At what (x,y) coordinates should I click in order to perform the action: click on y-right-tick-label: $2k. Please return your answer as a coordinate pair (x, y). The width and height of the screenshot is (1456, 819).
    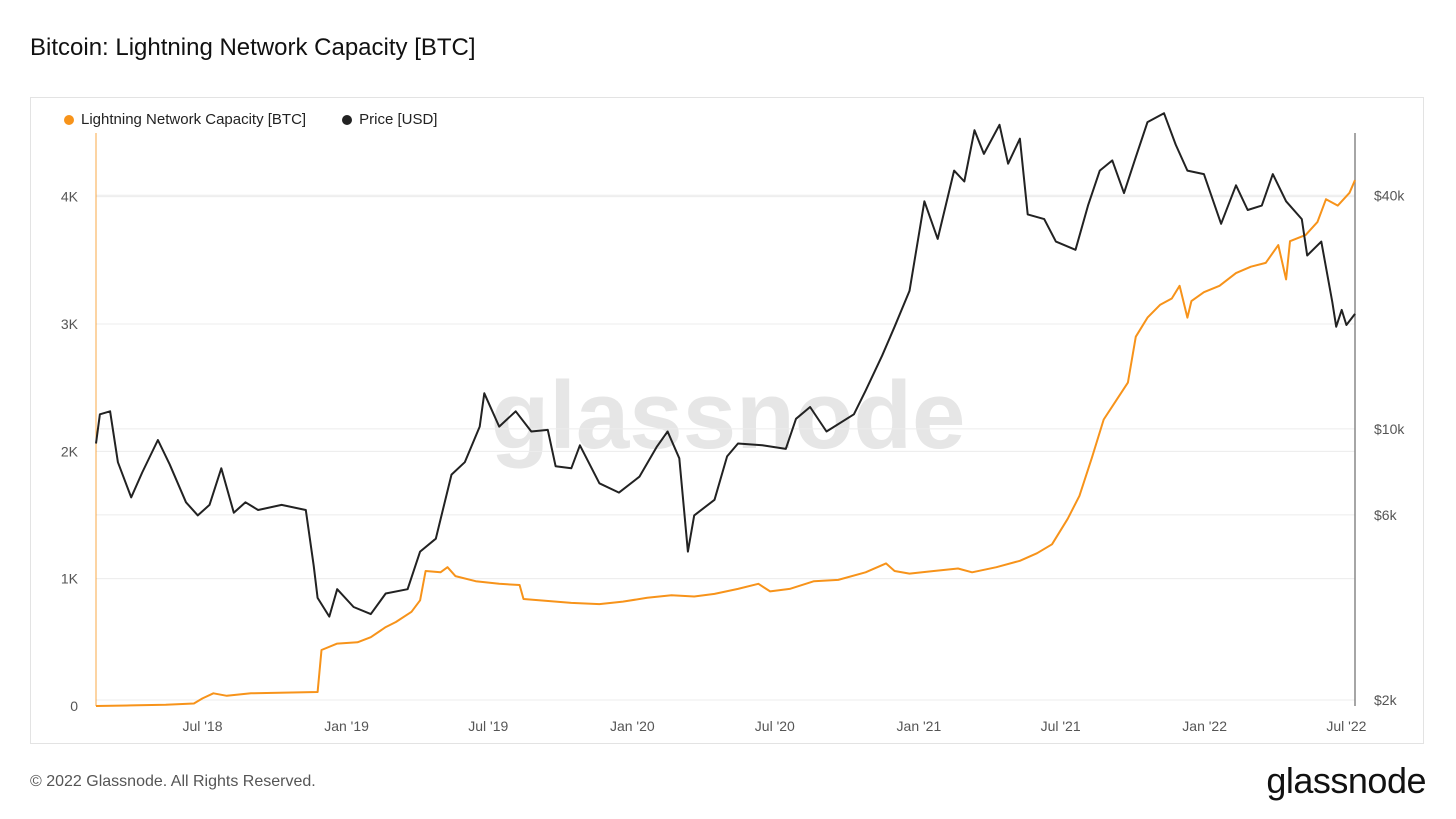
    Looking at the image, I should click on (1386, 700).